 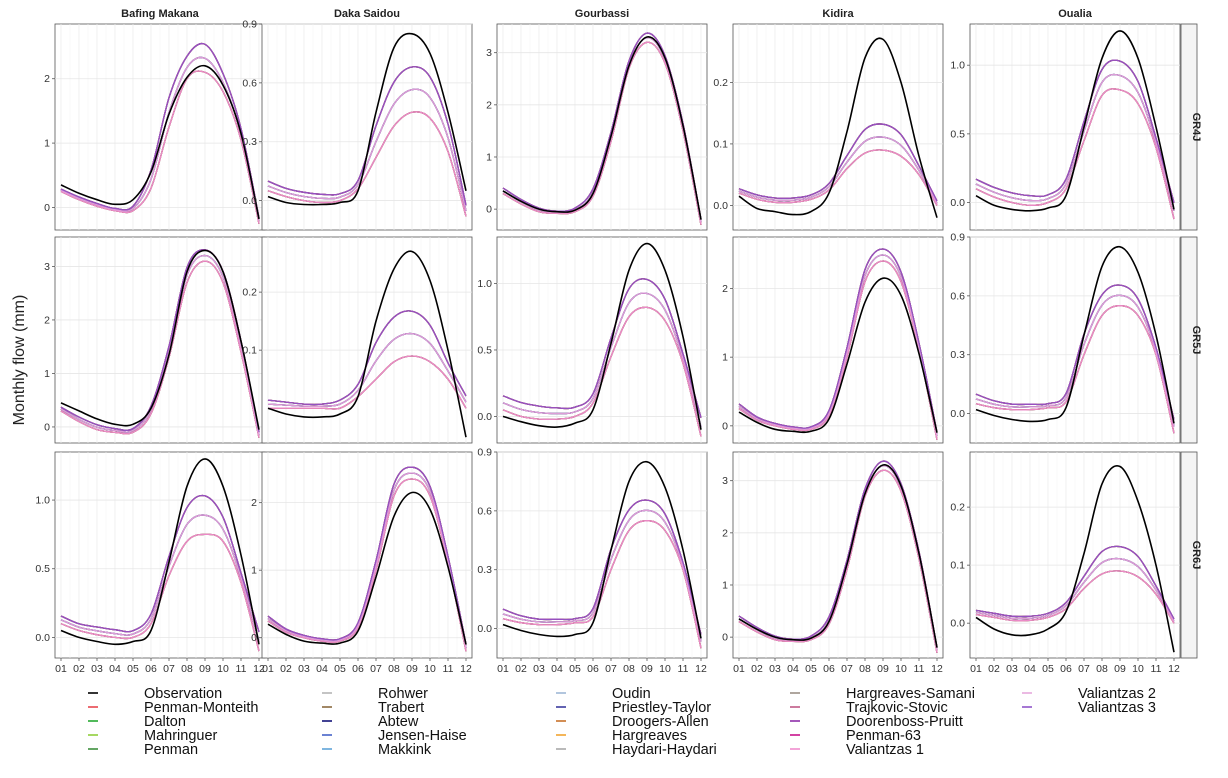 I want to click on panel-gr5j-kidira: 0 1 2, so click(x=833, y=340).